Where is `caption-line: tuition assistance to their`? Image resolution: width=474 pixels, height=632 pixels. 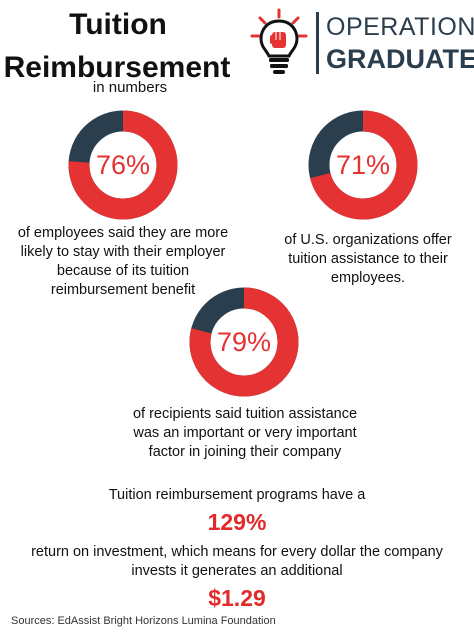 caption-line: tuition assistance to their is located at coordinates (368, 259).